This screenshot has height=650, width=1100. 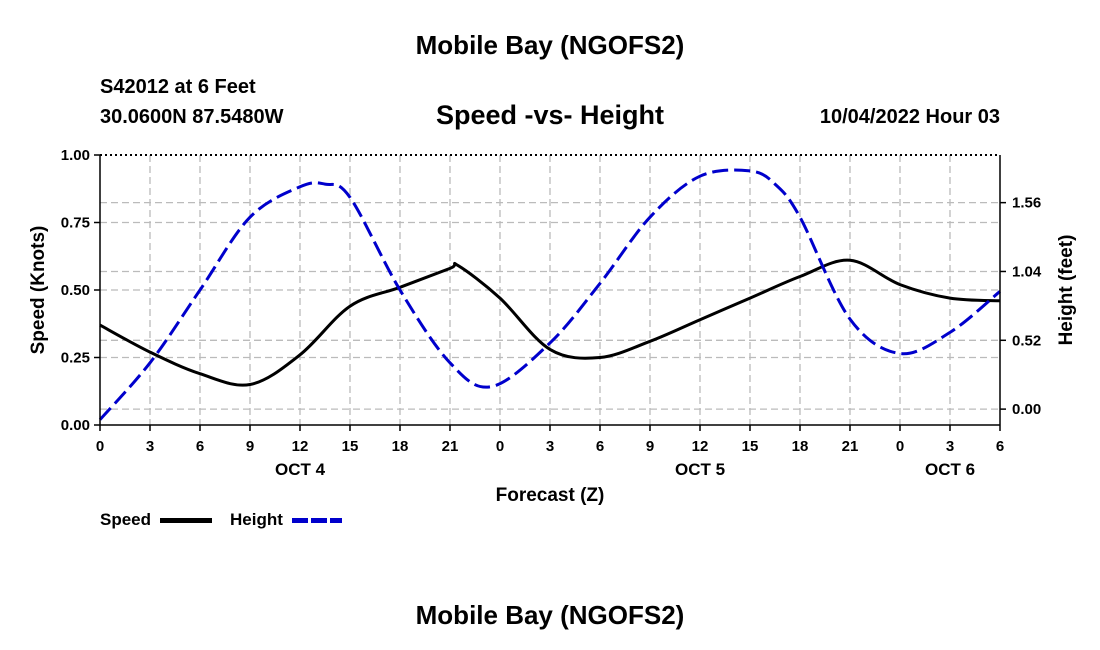 I want to click on legend-height-label: Height, so click(x=256, y=519).